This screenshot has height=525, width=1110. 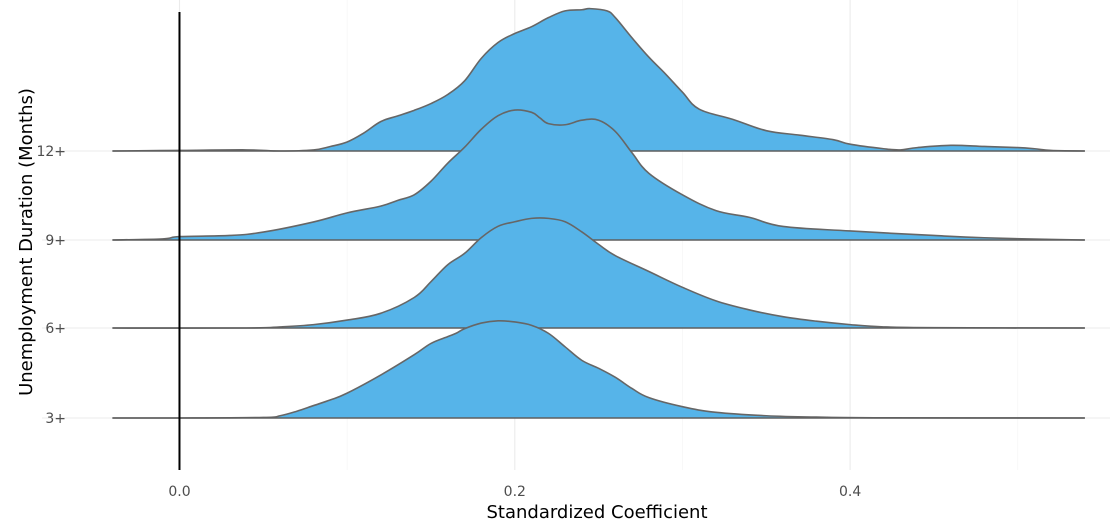 I want to click on y-axis-ticks: 3+ 6+ 9+ 12+, so click(x=51, y=285).